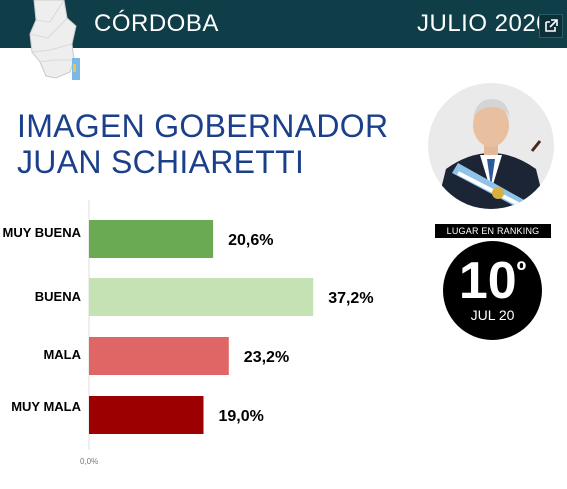  I want to click on value-label-muy-mala: 19,0%, so click(241, 416).